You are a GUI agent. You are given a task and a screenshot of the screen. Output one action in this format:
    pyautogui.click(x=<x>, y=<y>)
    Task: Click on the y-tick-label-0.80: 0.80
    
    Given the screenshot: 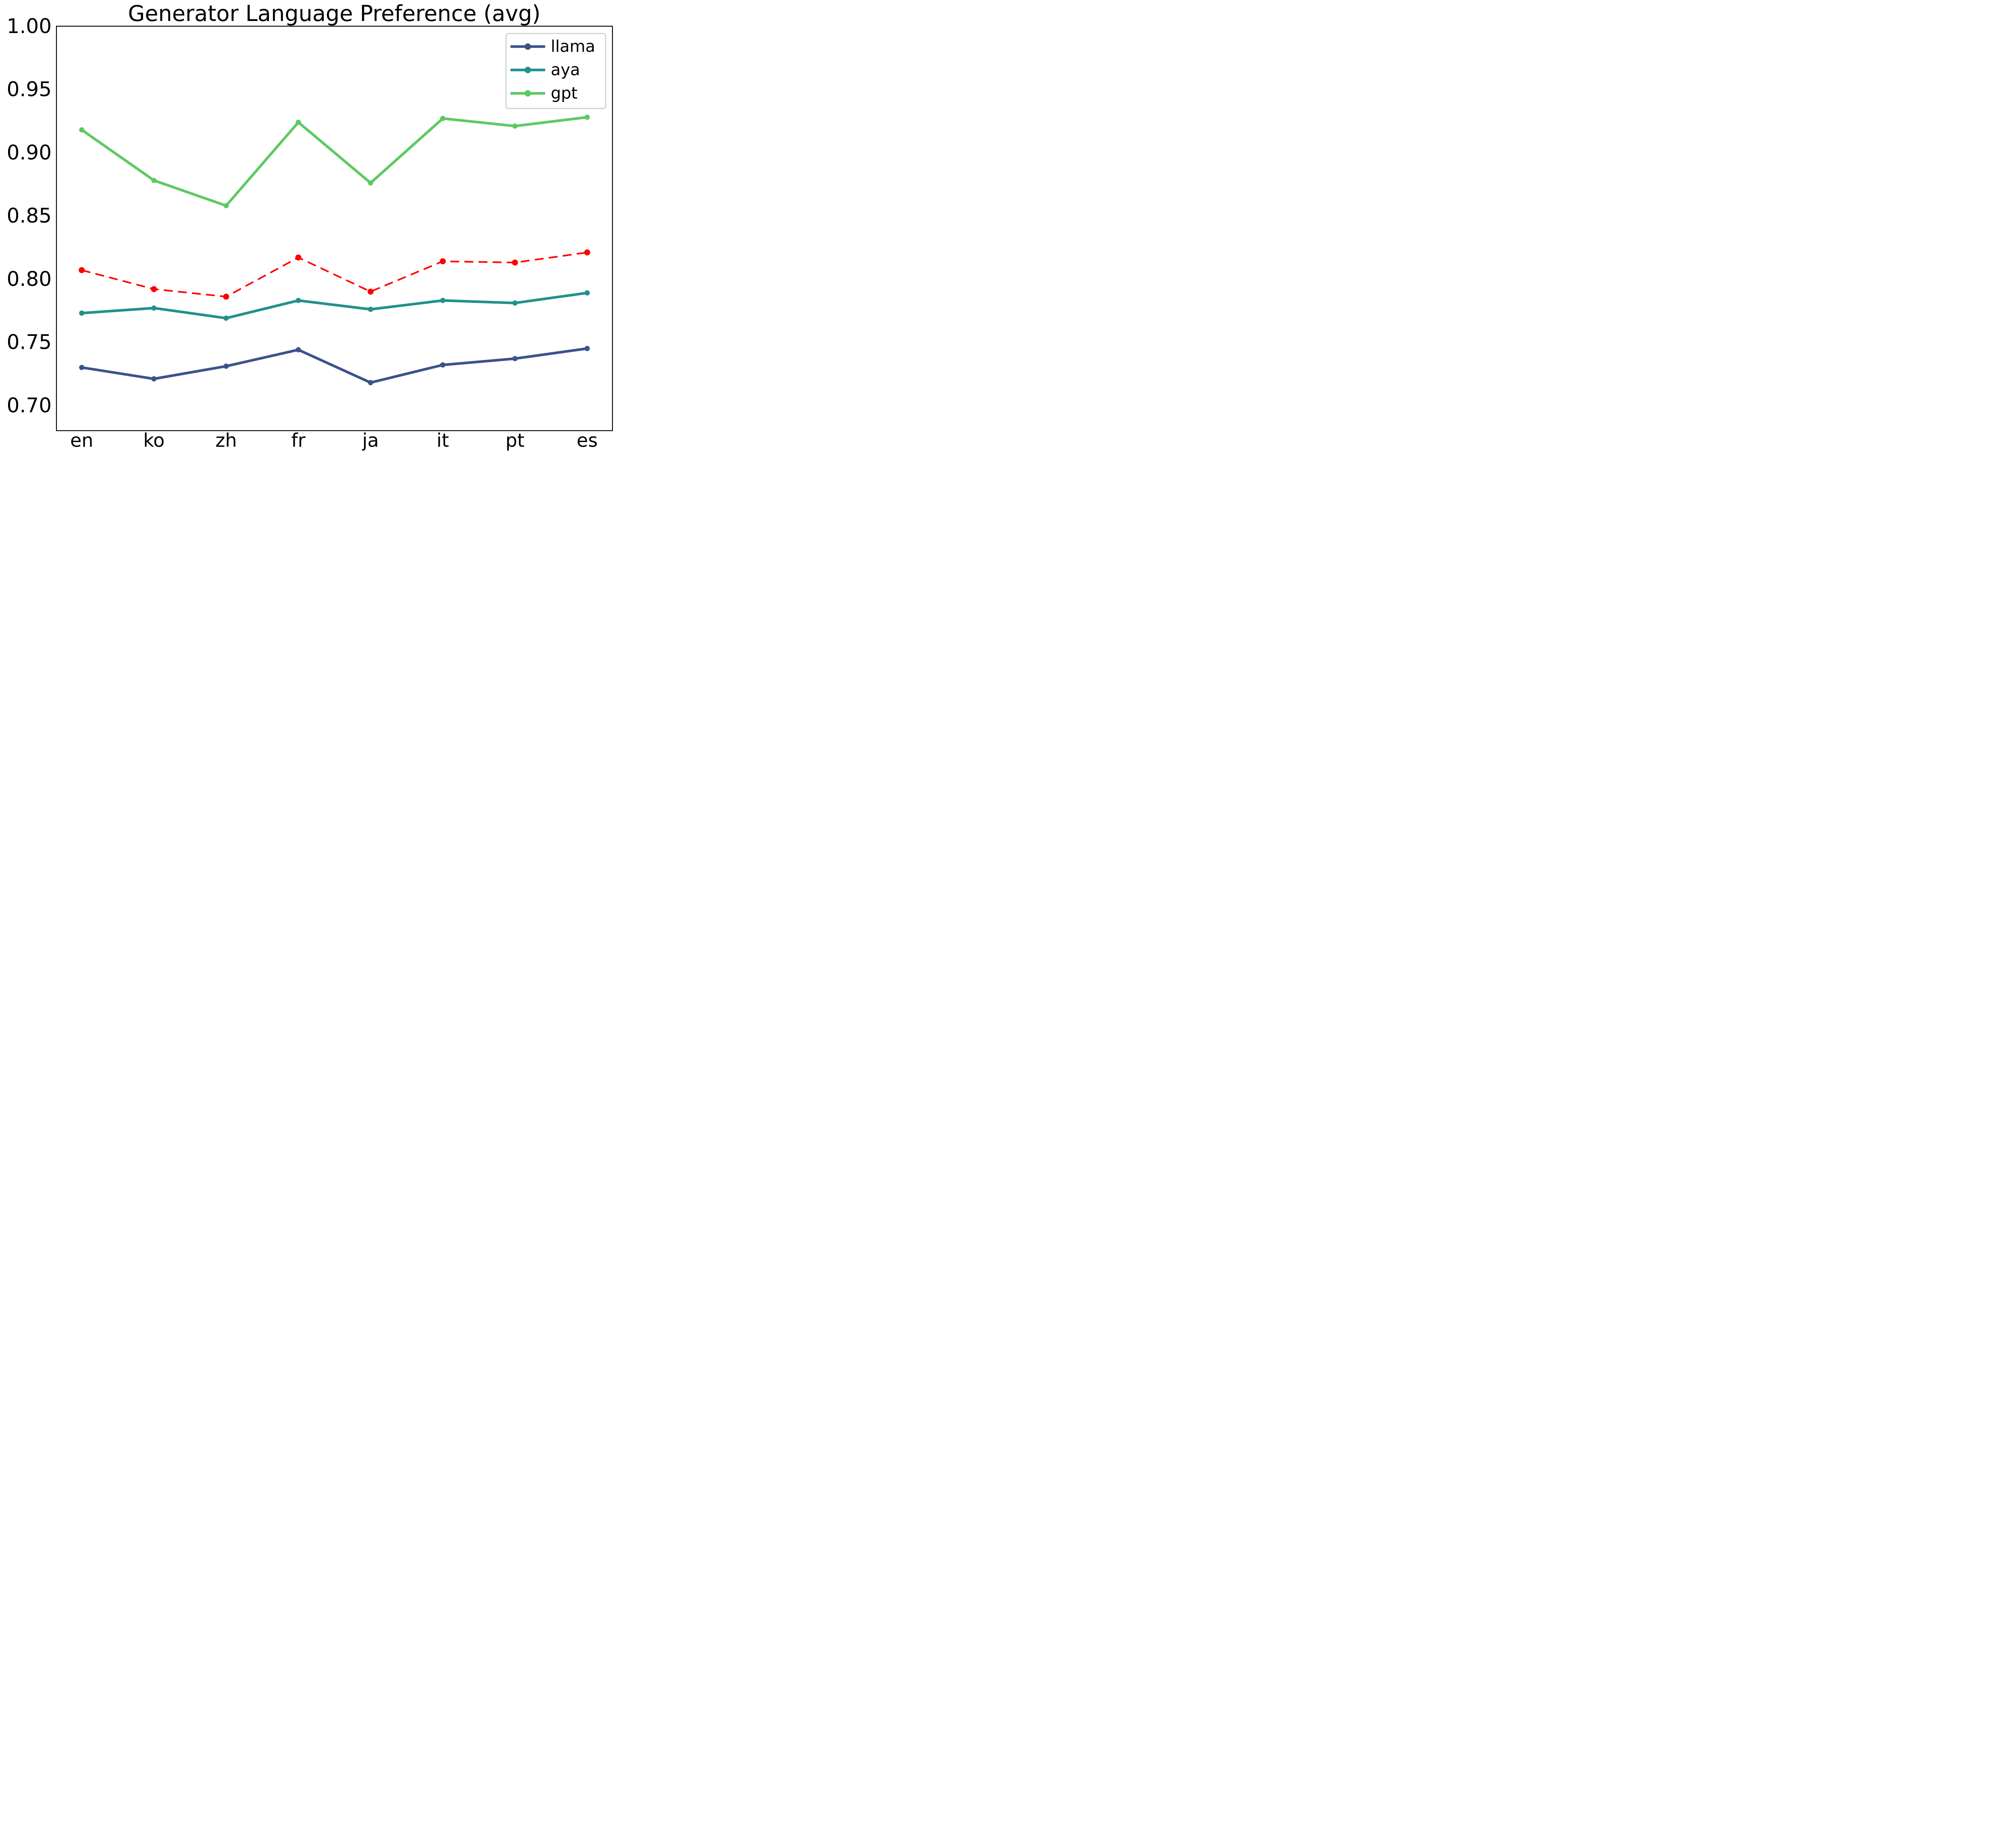 What is the action you would take?
    pyautogui.click(x=30, y=279)
    